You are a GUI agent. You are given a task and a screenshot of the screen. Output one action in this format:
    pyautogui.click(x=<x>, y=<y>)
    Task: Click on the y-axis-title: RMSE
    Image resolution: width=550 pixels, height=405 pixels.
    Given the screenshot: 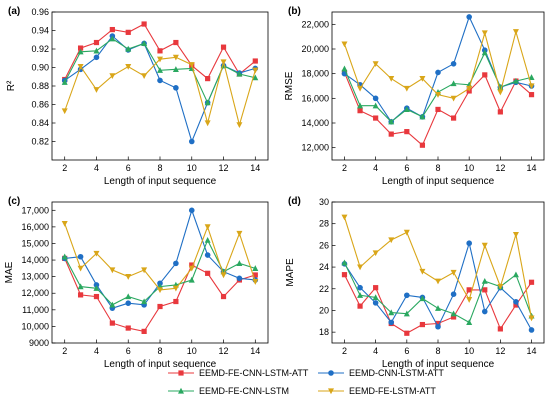 What is the action you would take?
    pyautogui.click(x=289, y=85)
    